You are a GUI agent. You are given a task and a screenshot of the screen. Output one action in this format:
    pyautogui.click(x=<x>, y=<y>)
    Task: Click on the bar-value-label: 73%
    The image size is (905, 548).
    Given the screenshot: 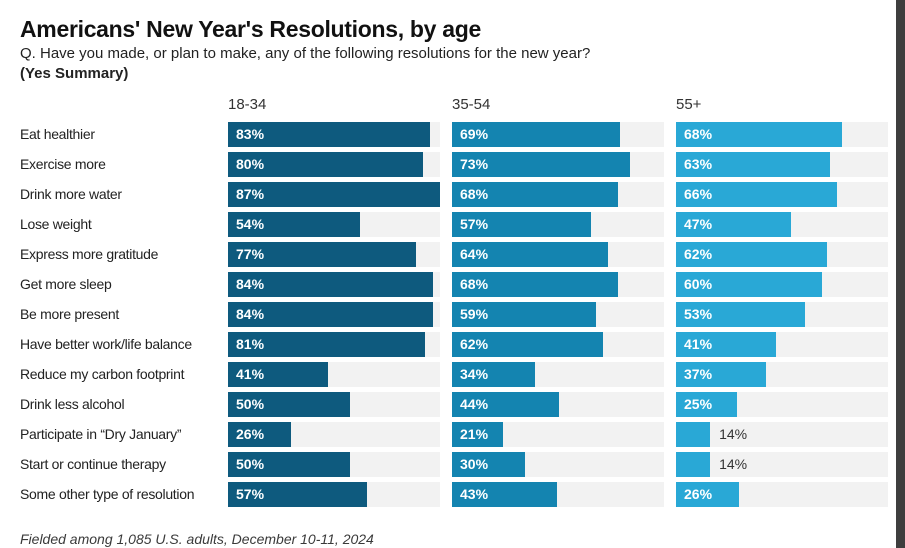 What is the action you would take?
    pyautogui.click(x=474, y=164)
    